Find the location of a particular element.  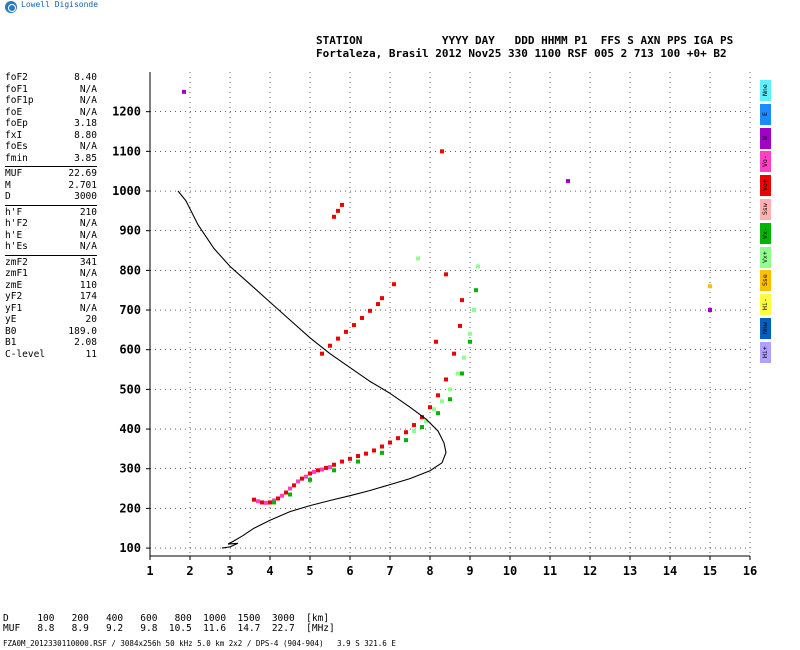

y-tick-label: 900 is located at coordinates (130, 231).